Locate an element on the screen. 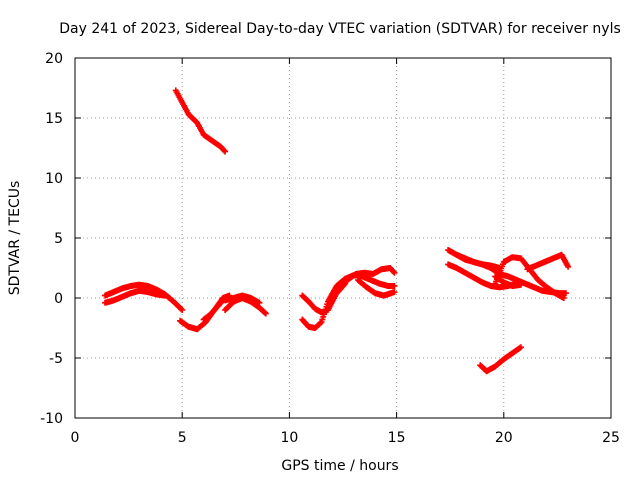 The image size is (640, 480). y-tick-label: 0 is located at coordinates (58, 299).